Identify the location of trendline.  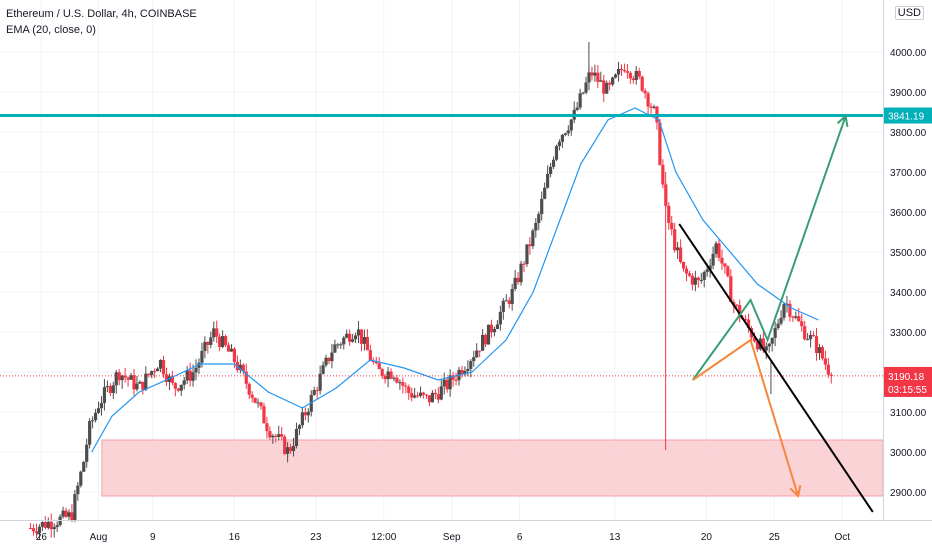
(776, 368).